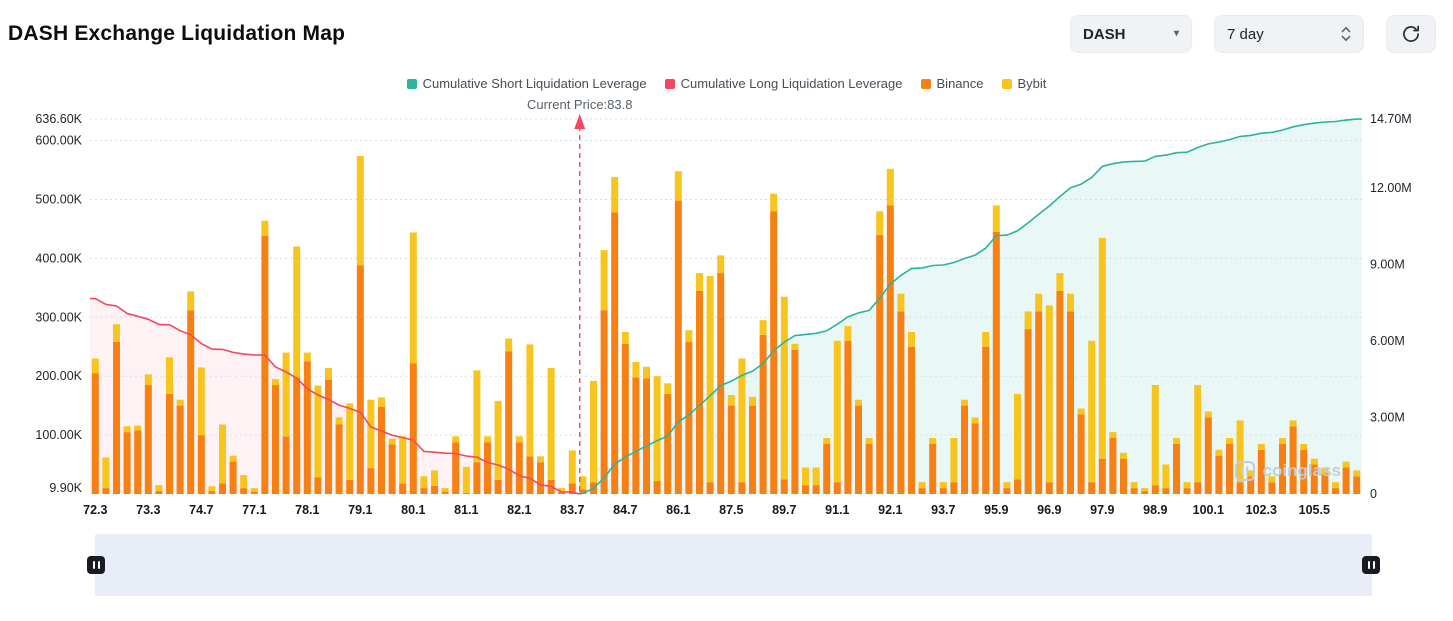 The image size is (1453, 621). I want to click on left-axis-tick: 300.00K, so click(58, 317).